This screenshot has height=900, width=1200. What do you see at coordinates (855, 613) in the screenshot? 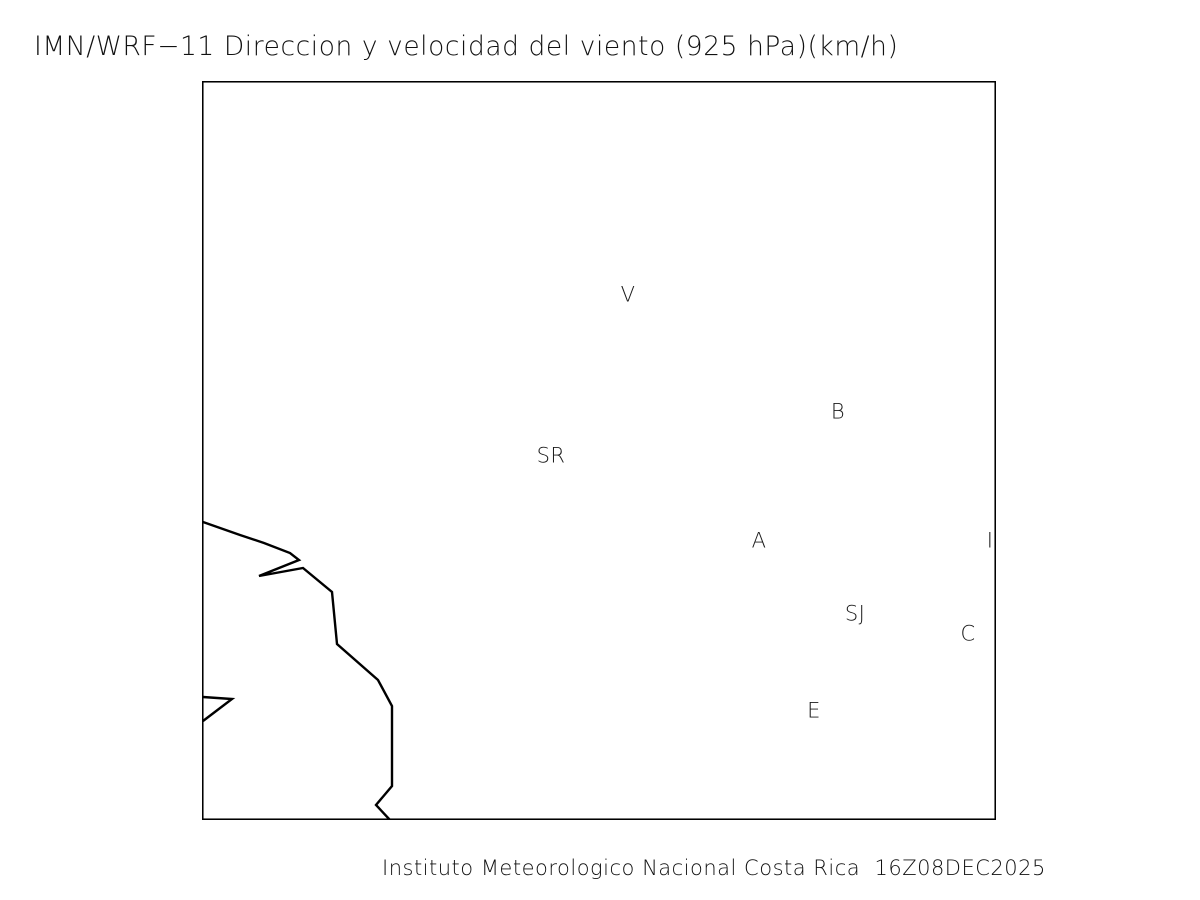
I see `station-label-sj: SJ` at bounding box center [855, 613].